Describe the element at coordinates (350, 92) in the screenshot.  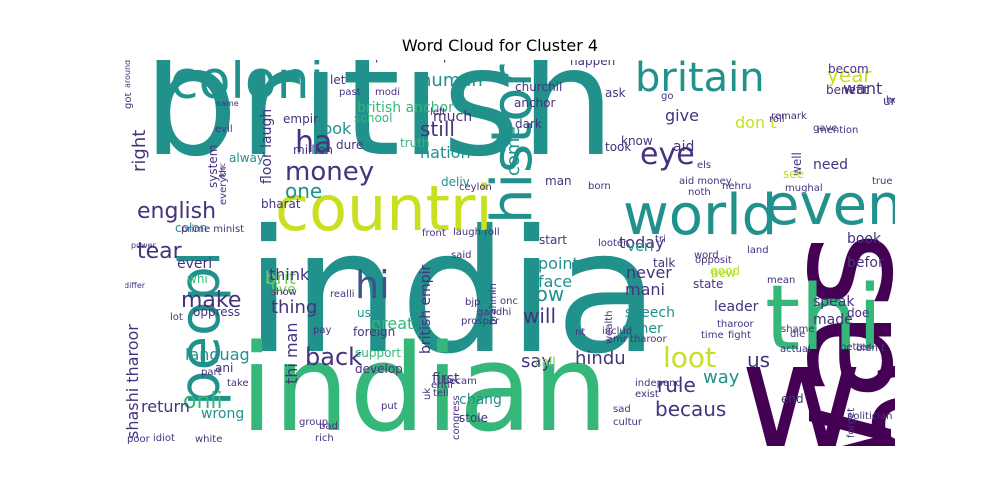
I see `cloud-word-past: past` at that location.